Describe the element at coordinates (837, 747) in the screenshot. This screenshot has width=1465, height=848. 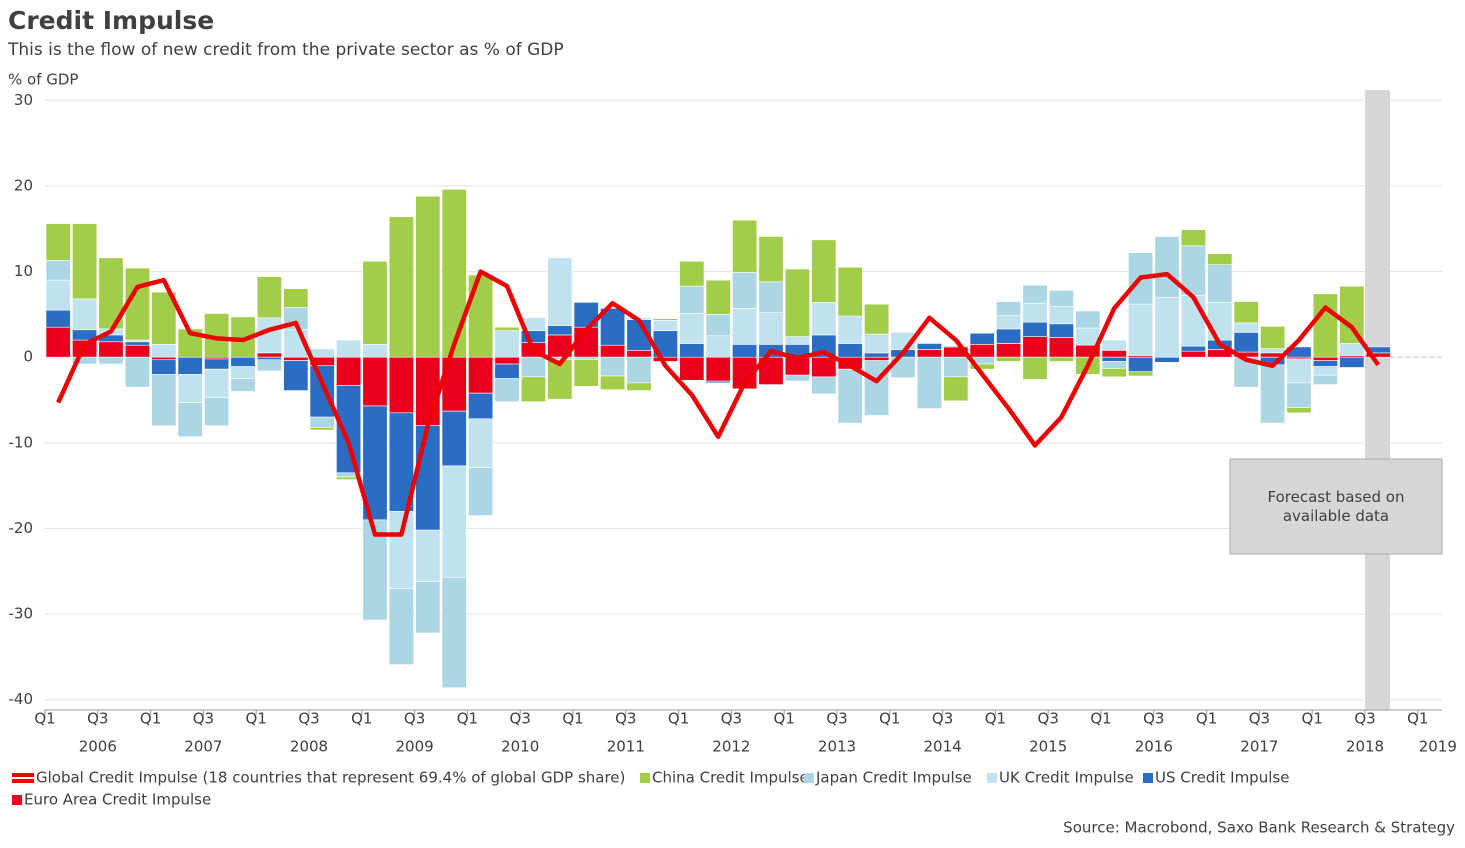
I see `x-year-label: 2013` at that location.